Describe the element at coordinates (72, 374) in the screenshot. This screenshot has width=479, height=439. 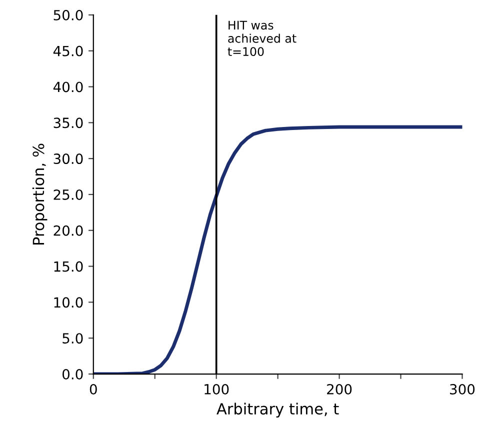
I see `y-tick-label: 0.0` at that location.